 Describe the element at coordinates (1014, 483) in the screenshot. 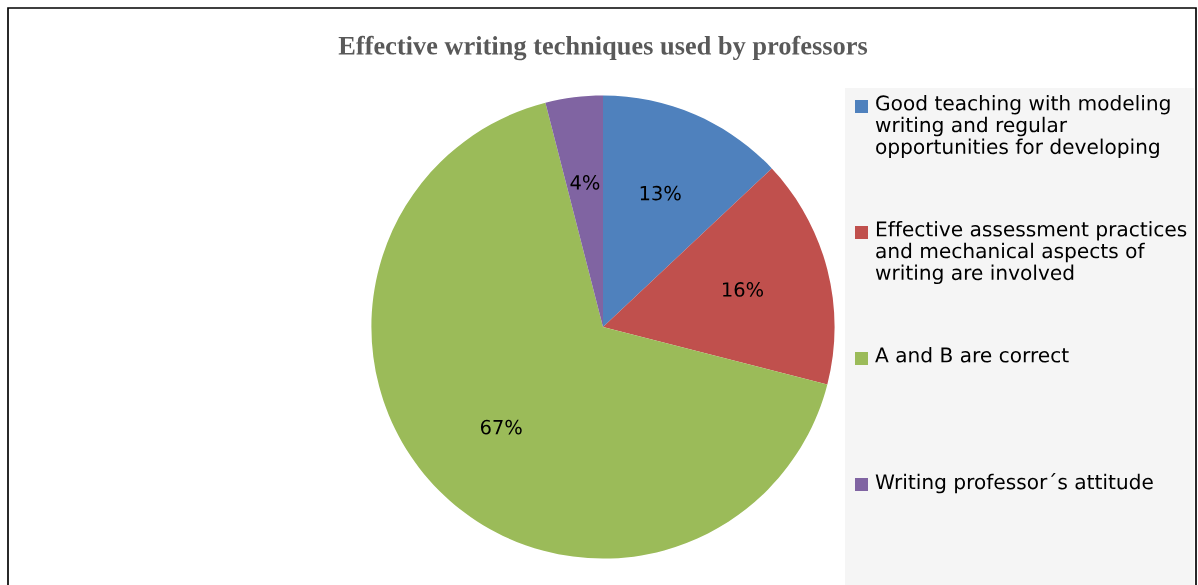

I see `legend-label: Writing professor´s attitude` at that location.